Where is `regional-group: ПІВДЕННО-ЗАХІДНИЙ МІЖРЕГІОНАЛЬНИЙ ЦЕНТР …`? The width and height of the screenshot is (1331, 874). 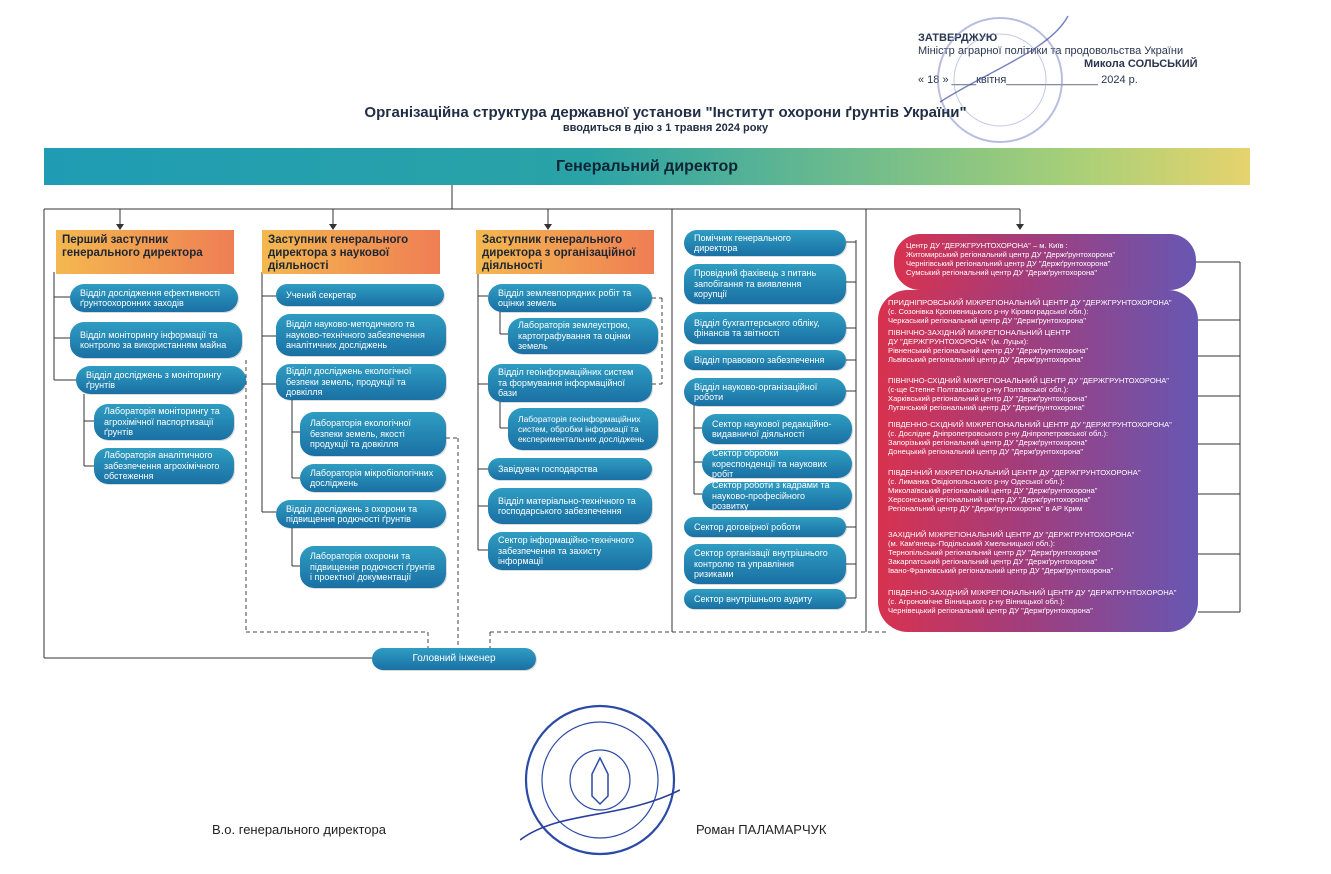
regional-group: ПІВДЕННО-ЗАХІДНИЙ МІЖРЕГІОНАЛЬНИЙ ЦЕНТР … is located at coordinates (1038, 601).